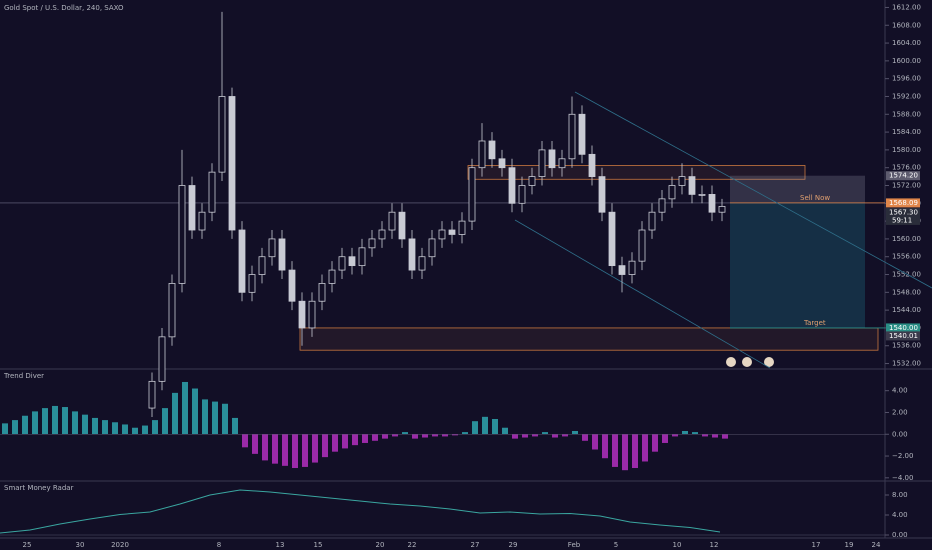  What do you see at coordinates (906, 168) in the screenshot?
I see `y-tick-label: 1576.00` at bounding box center [906, 168].